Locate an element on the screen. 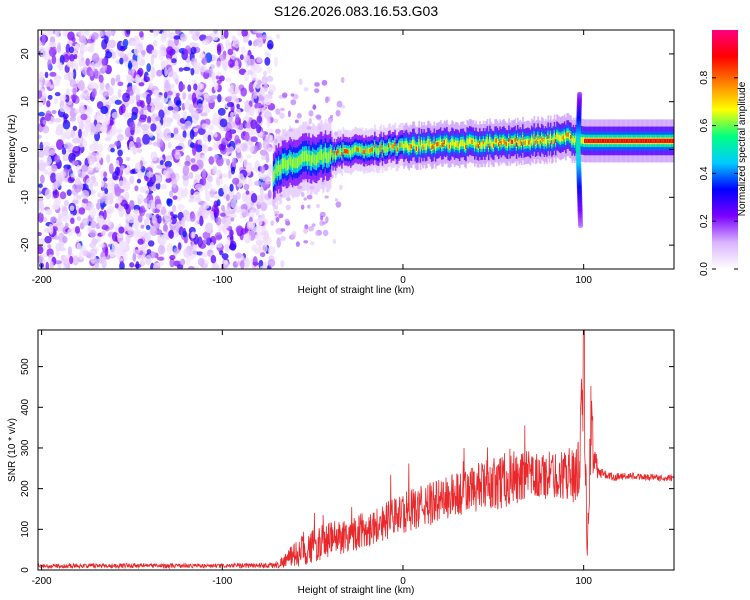 Image resolution: width=750 pixels, height=600 pixels. colorbar-label: Normalized spectral amplitude is located at coordinates (742, 148).